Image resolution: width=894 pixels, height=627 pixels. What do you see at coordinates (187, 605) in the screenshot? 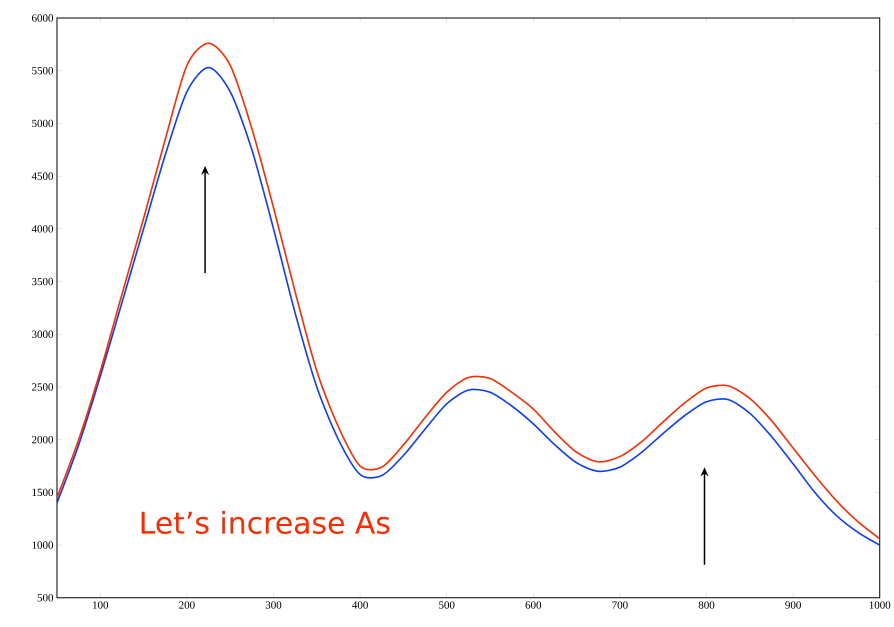
I see `x-tick-label: 200` at bounding box center [187, 605].